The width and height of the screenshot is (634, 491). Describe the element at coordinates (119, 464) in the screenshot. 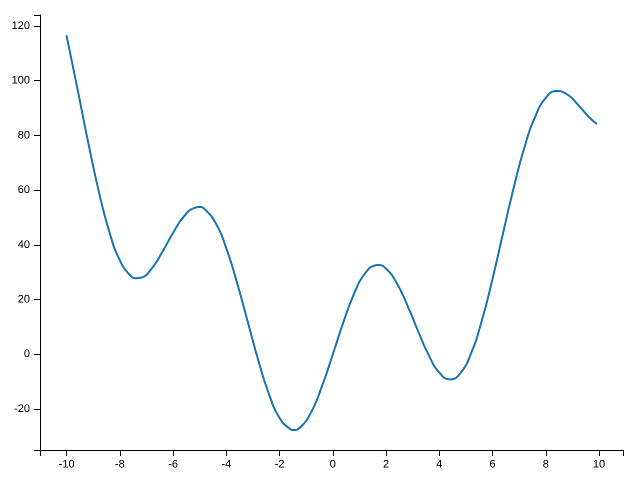

I see `x-tick-label: -8` at that location.